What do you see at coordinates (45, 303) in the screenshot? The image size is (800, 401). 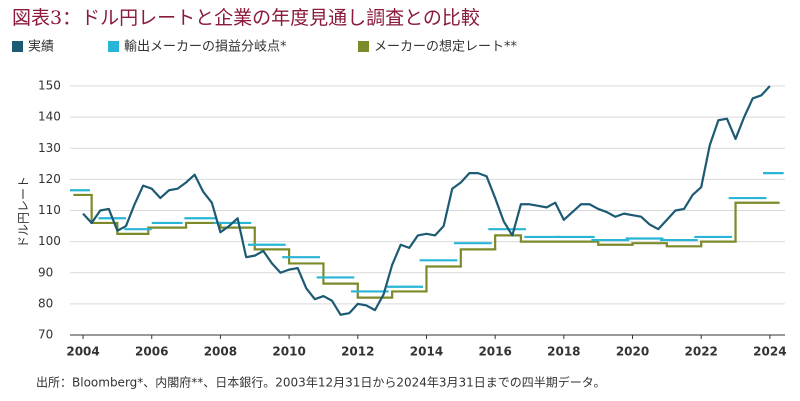 I see `y-tick-label: 80` at bounding box center [45, 303].